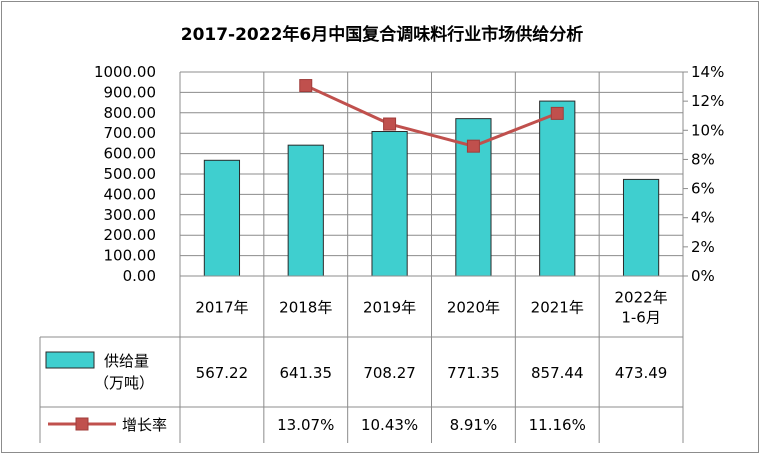  What do you see at coordinates (305, 308) in the screenshot?
I see `category-label: 2018年` at bounding box center [305, 308].